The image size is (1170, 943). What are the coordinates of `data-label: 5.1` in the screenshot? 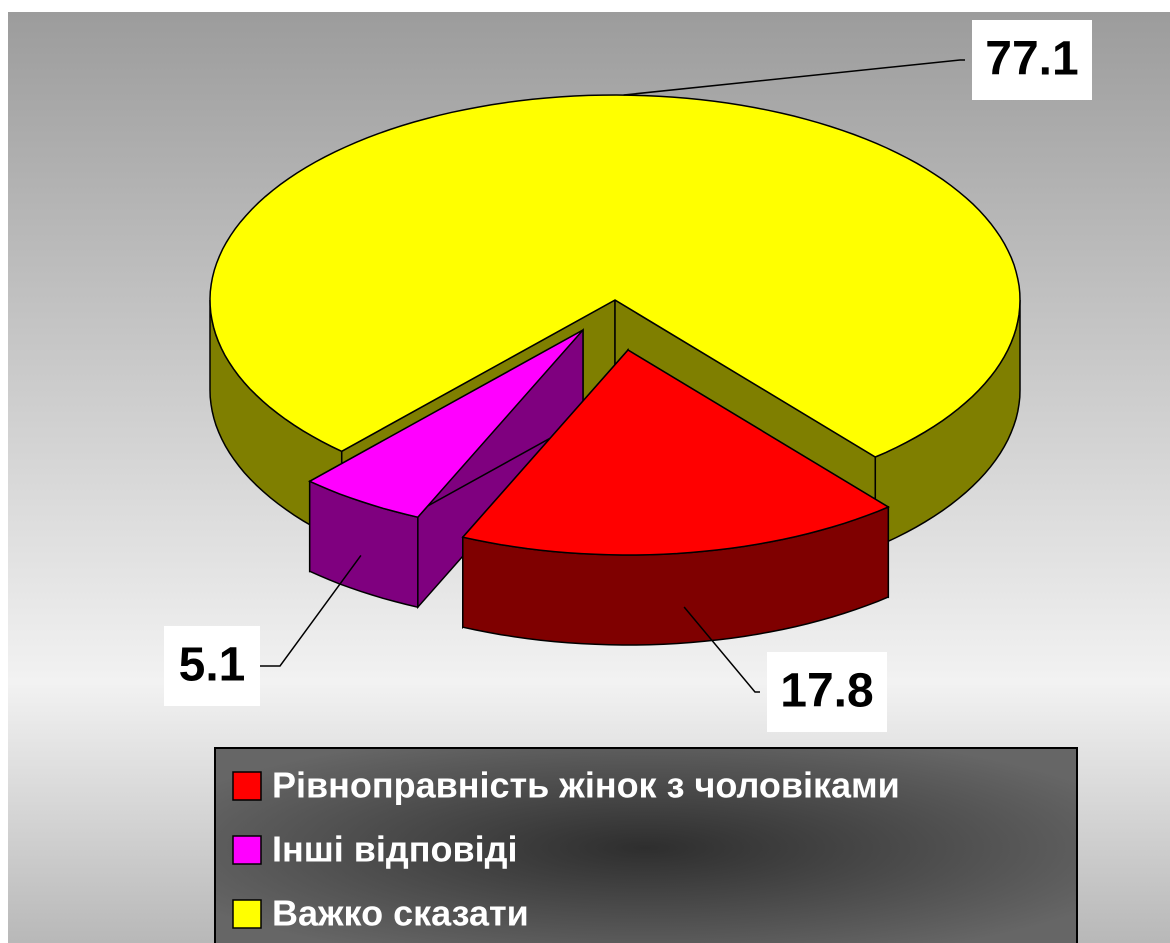 It's located at (212, 665).